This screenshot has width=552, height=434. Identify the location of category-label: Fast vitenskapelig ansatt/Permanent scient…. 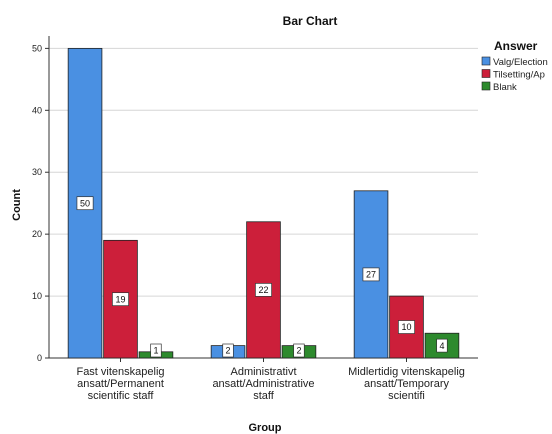
(120, 384).